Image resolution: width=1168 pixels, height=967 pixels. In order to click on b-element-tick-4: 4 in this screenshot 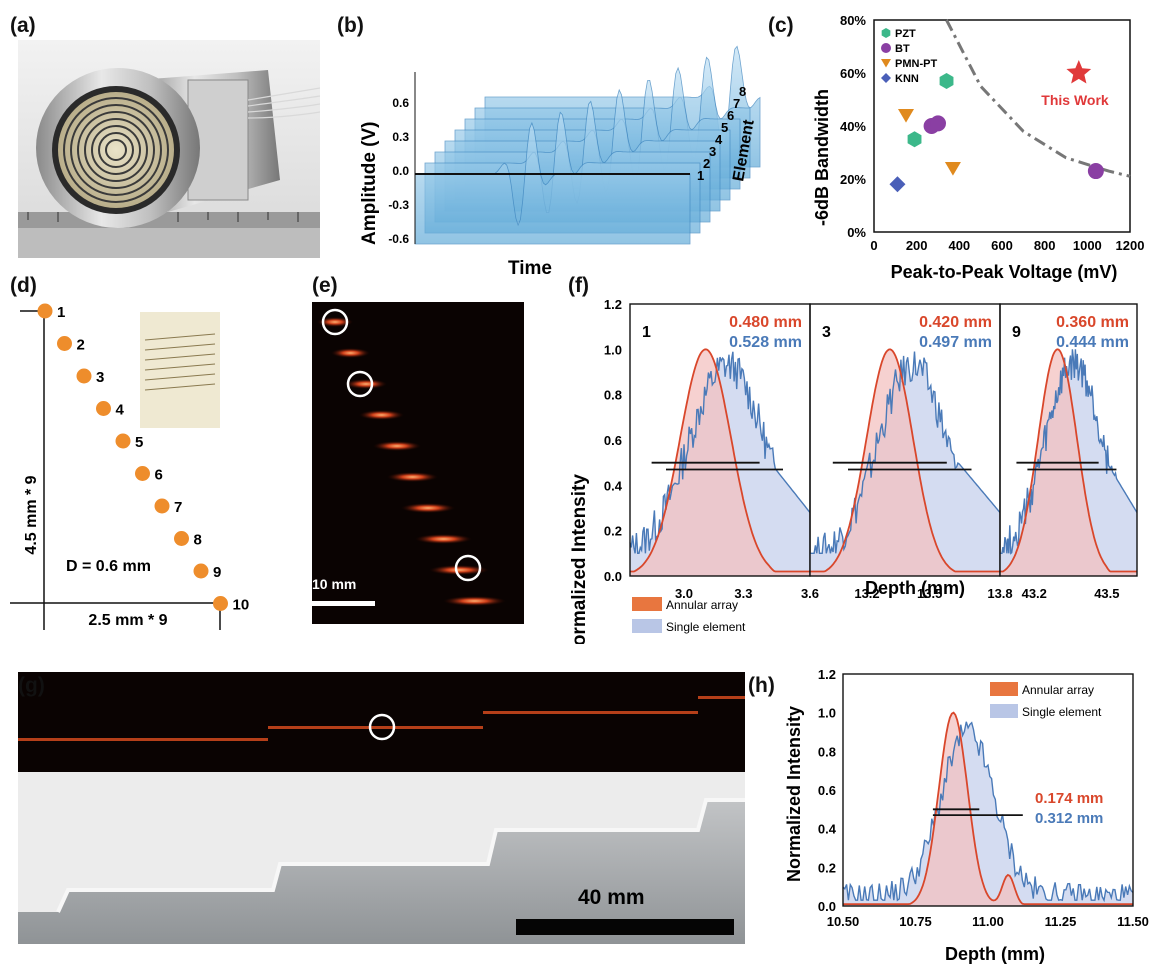, I will do `click(719, 139)`.